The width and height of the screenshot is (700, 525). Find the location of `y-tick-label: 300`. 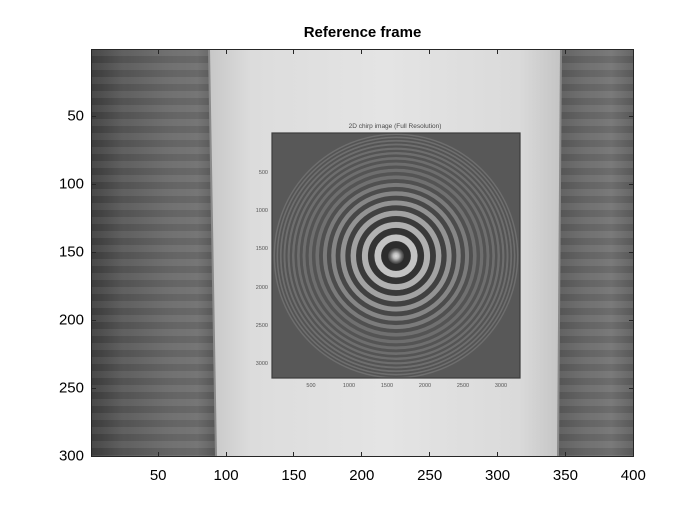

y-tick-label: 300 is located at coordinates (71, 456).